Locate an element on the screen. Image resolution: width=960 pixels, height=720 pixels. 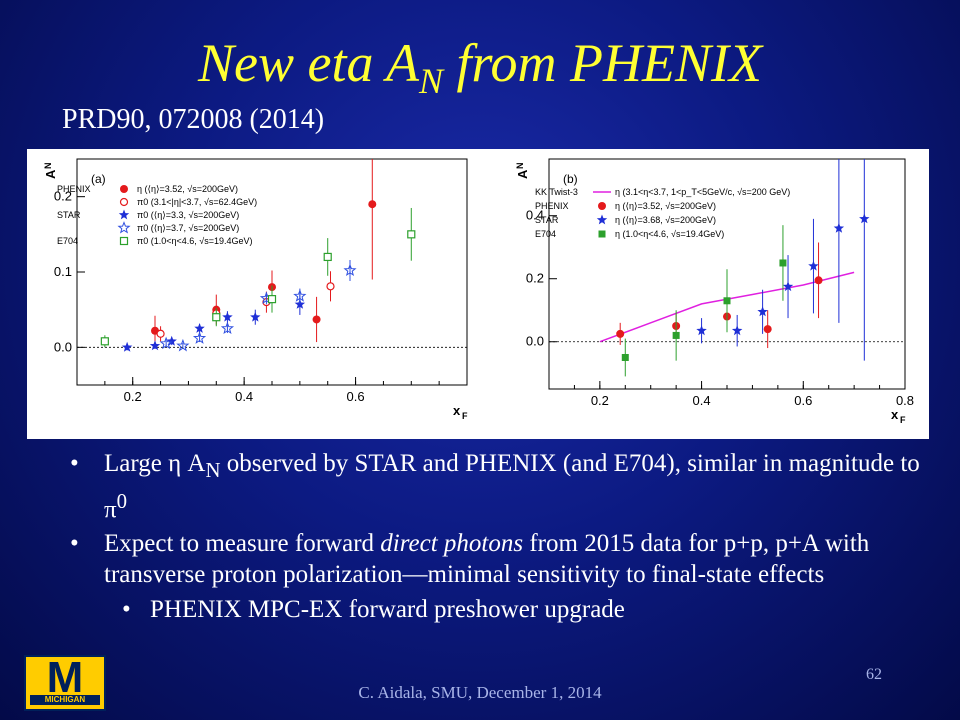
legend-entry: η (⟨η⟩=3.68, √s=200GeV) is located at coordinates (665, 220).